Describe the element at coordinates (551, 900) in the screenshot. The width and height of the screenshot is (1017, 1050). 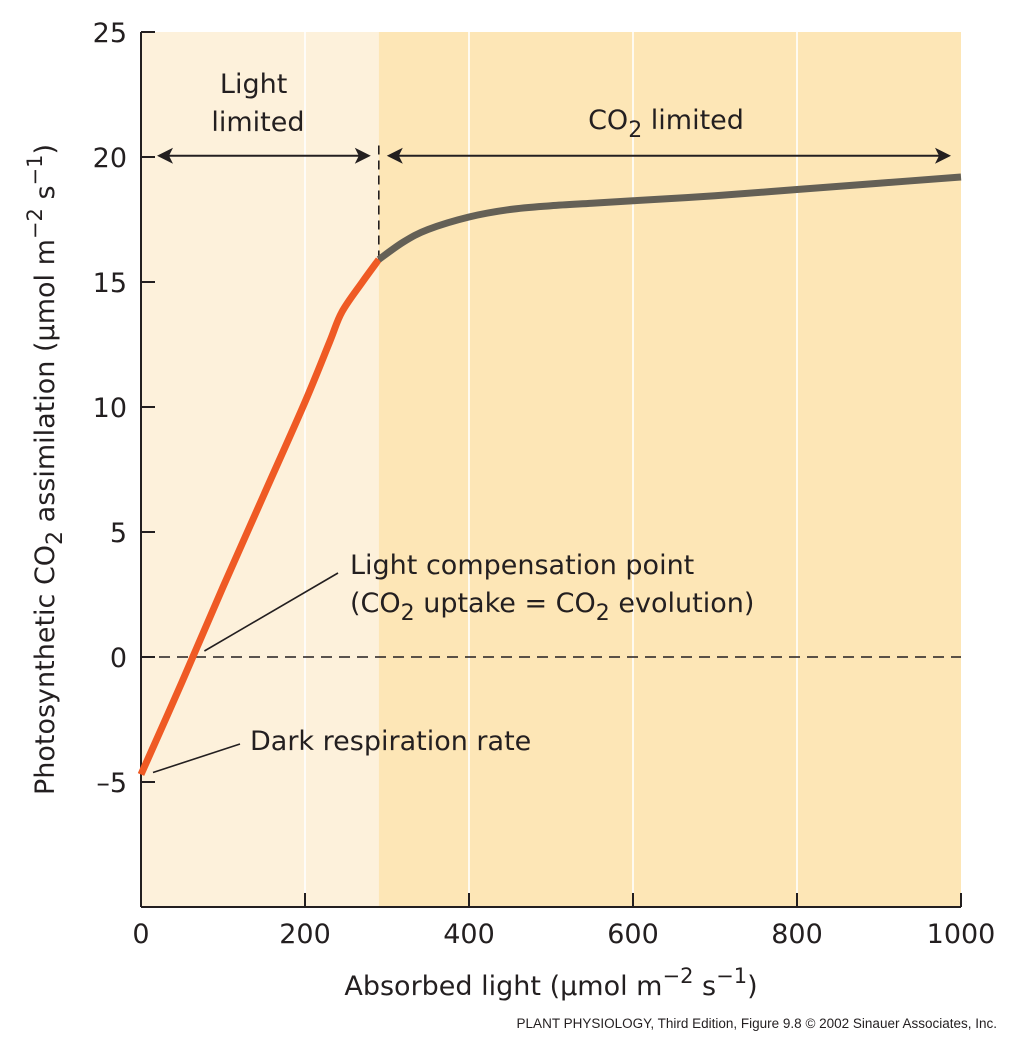
I see `x-axis-ticks` at that location.